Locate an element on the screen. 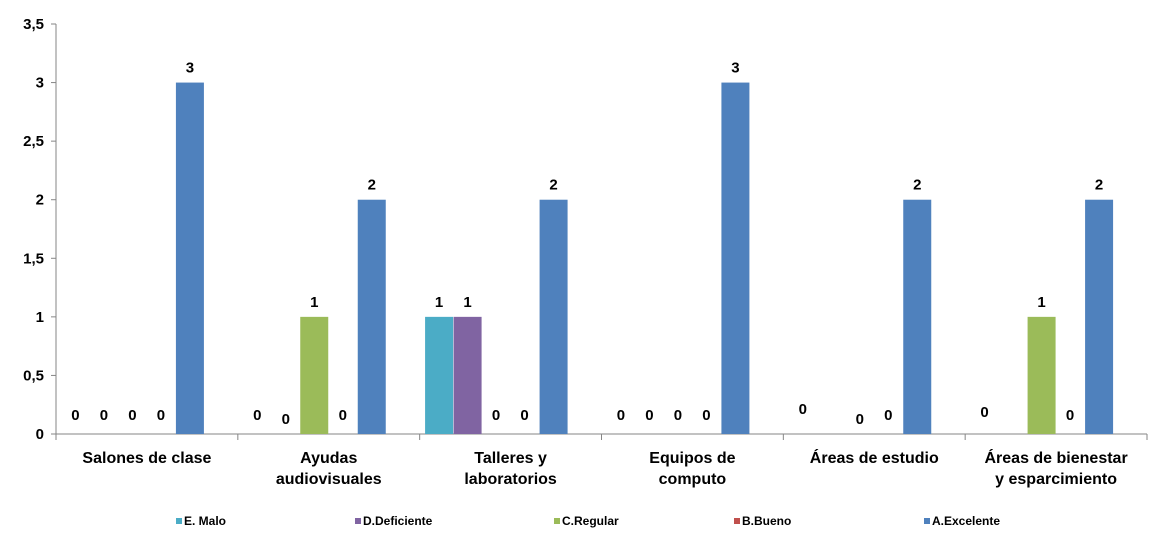 The height and width of the screenshot is (533, 1149). category-label: y esparcimiento is located at coordinates (1056, 479).